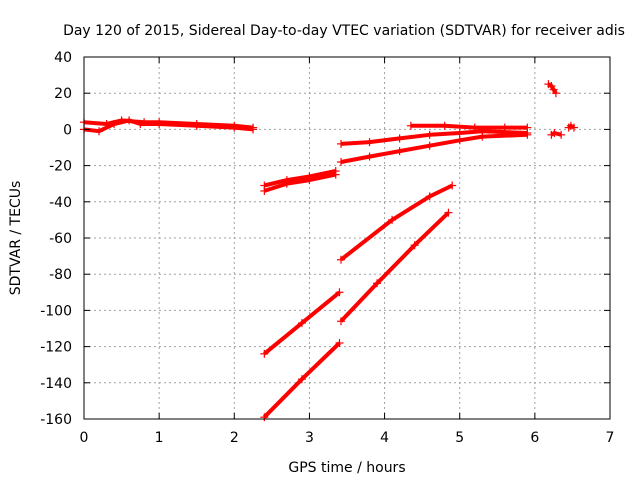 Image resolution: width=640 pixels, height=480 pixels. Describe the element at coordinates (60, 167) in the screenshot. I see `y-tick-label: -20` at that location.